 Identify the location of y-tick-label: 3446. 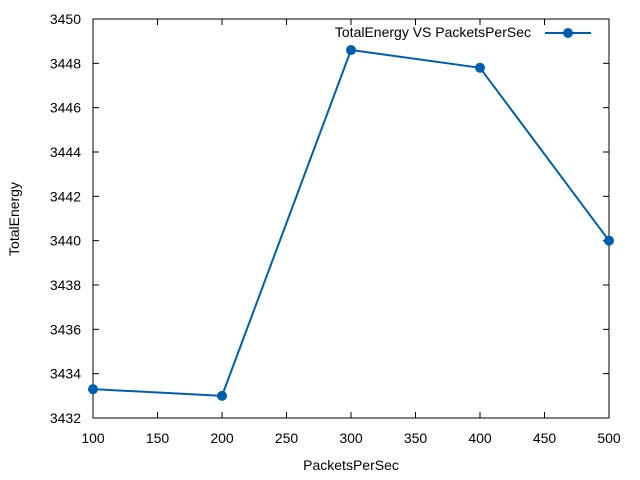
(65, 108).